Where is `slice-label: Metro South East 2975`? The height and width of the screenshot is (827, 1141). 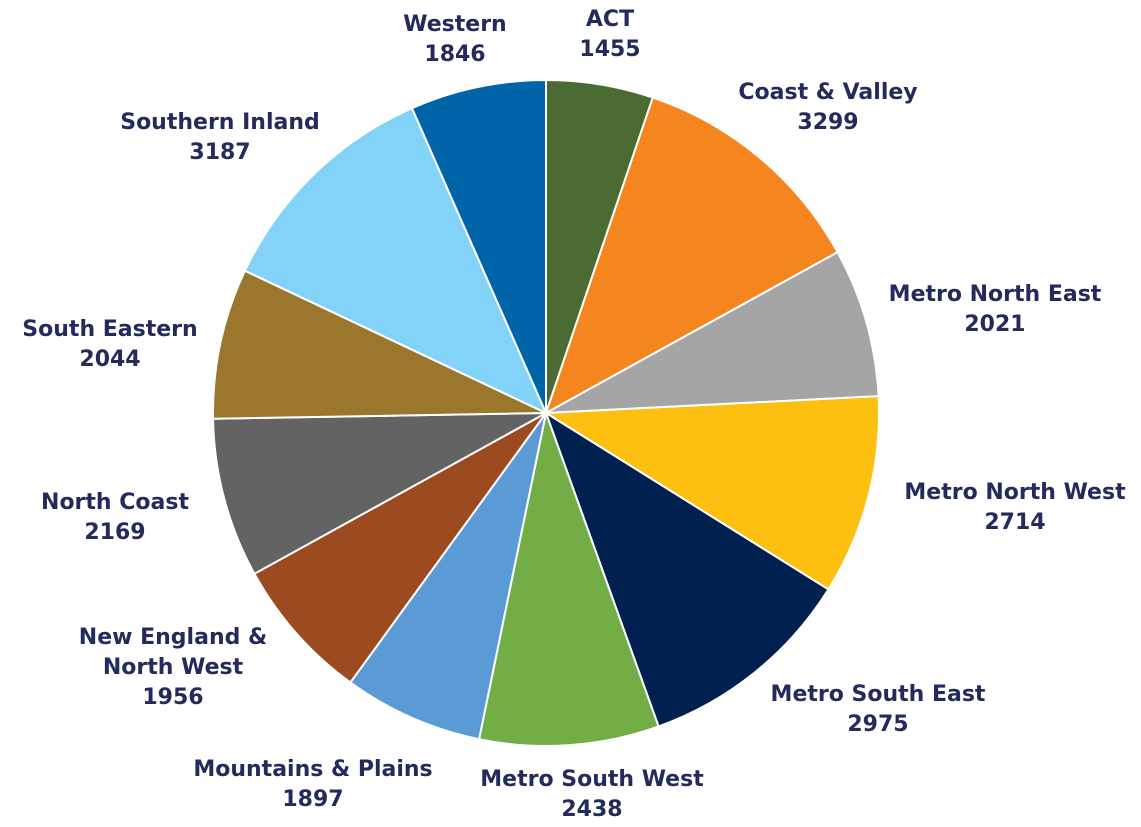
slice-label: Metro South East 2975 is located at coordinates (878, 710).